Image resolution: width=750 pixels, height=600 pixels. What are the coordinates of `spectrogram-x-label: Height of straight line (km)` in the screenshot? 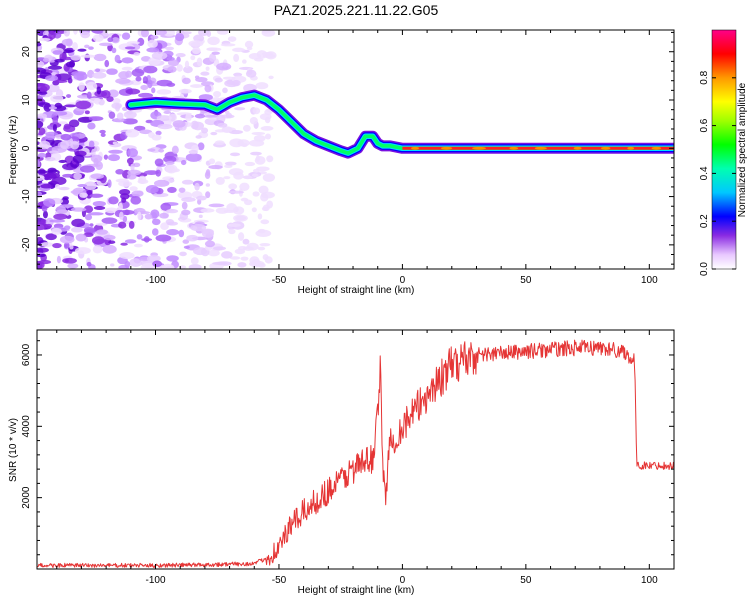 It's located at (356, 290).